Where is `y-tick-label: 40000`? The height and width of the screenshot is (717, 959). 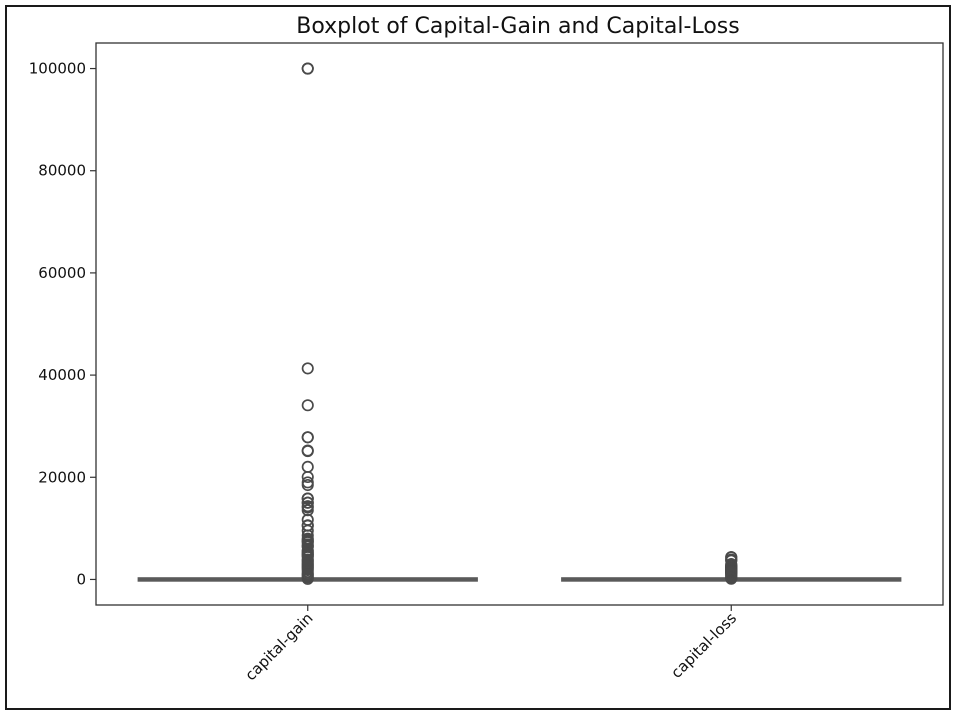 y-tick-label: 40000 is located at coordinates (62, 375).